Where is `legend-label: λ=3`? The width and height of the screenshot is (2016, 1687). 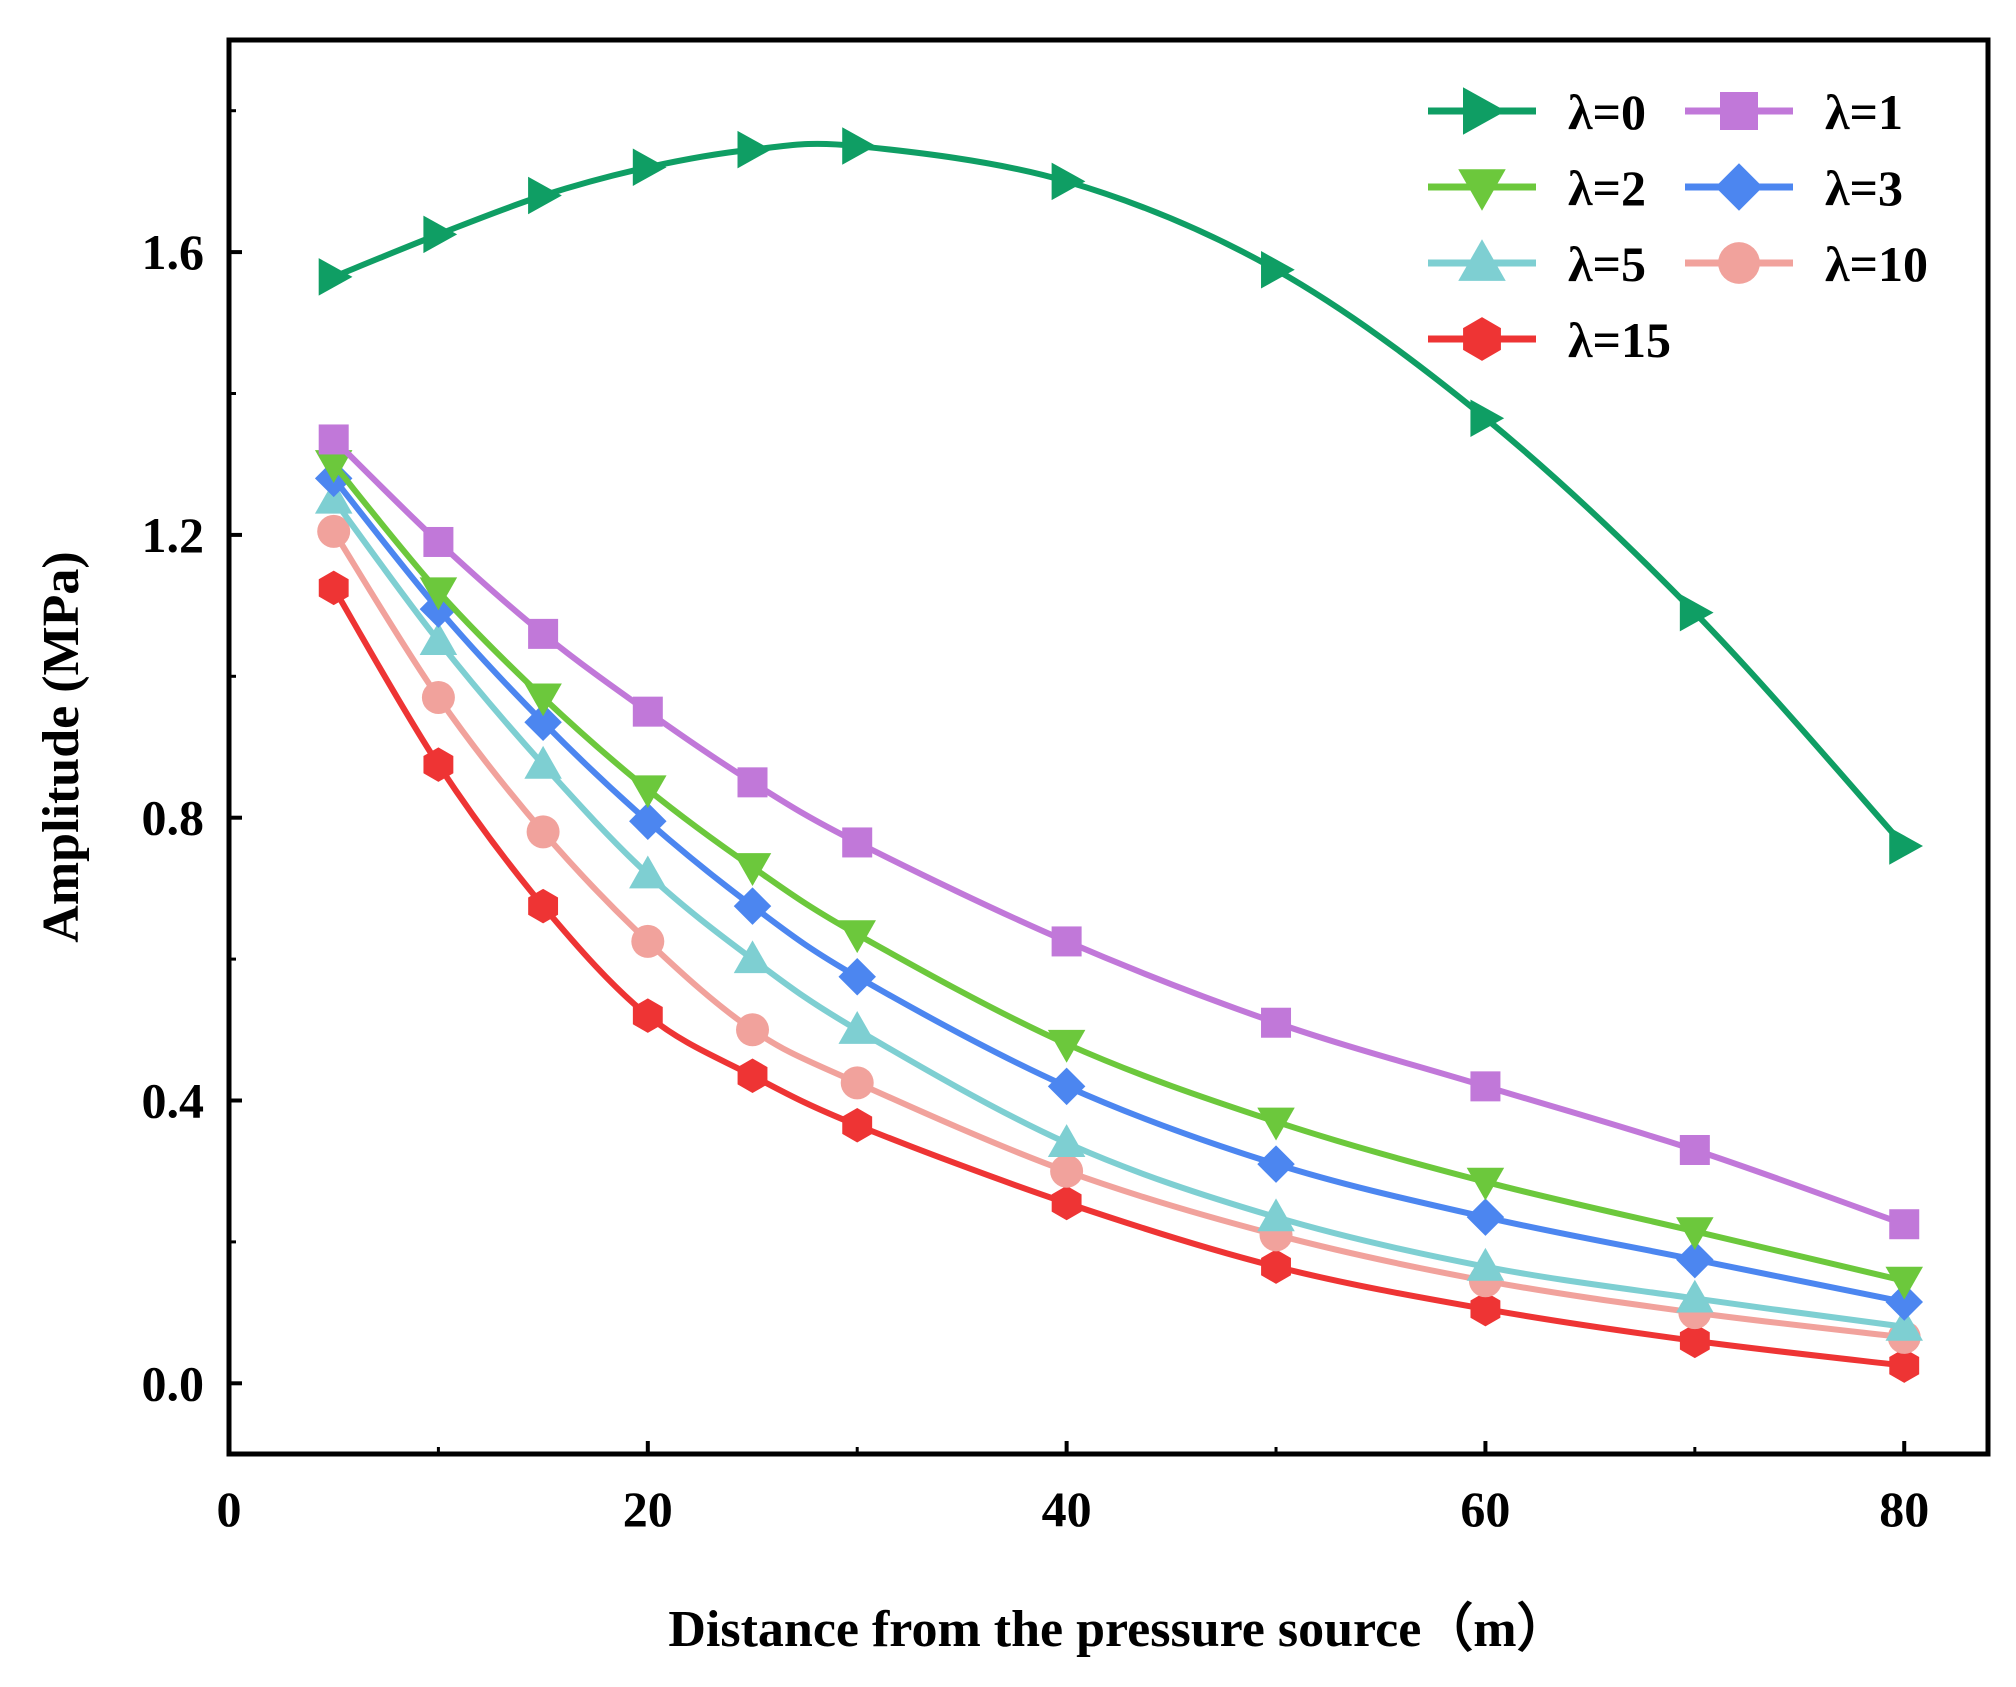 legend-label: λ=3 is located at coordinates (1864, 188).